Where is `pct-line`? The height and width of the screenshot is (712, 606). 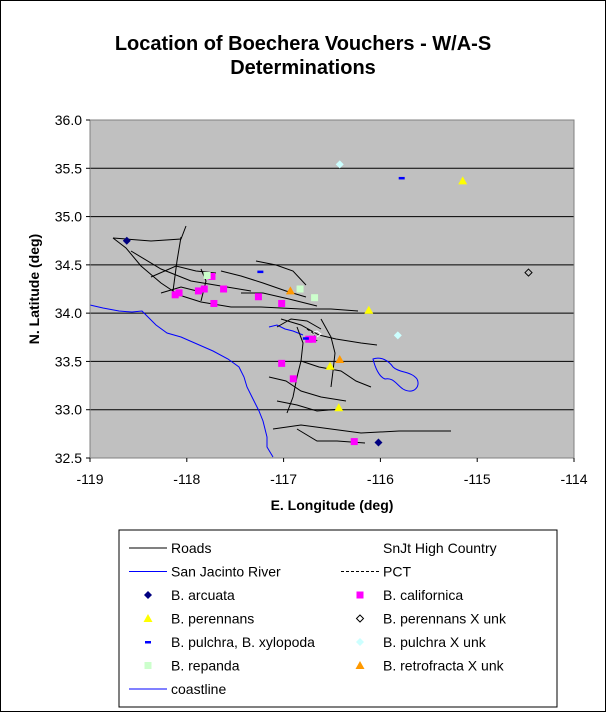 pct-line is located at coordinates (312, 335).